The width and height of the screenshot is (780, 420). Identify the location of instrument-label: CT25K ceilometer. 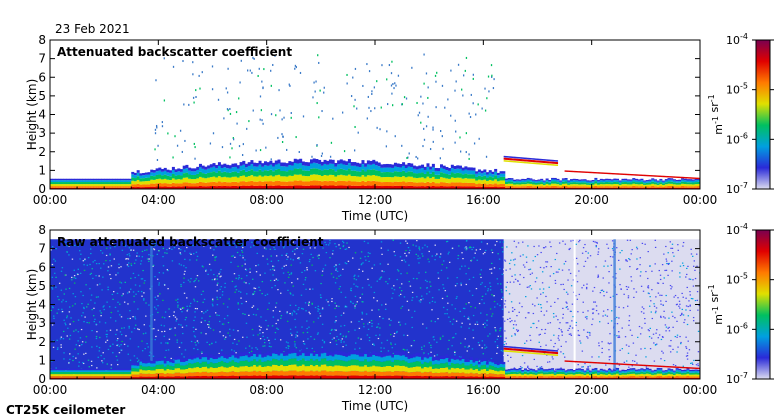
(65, 410).